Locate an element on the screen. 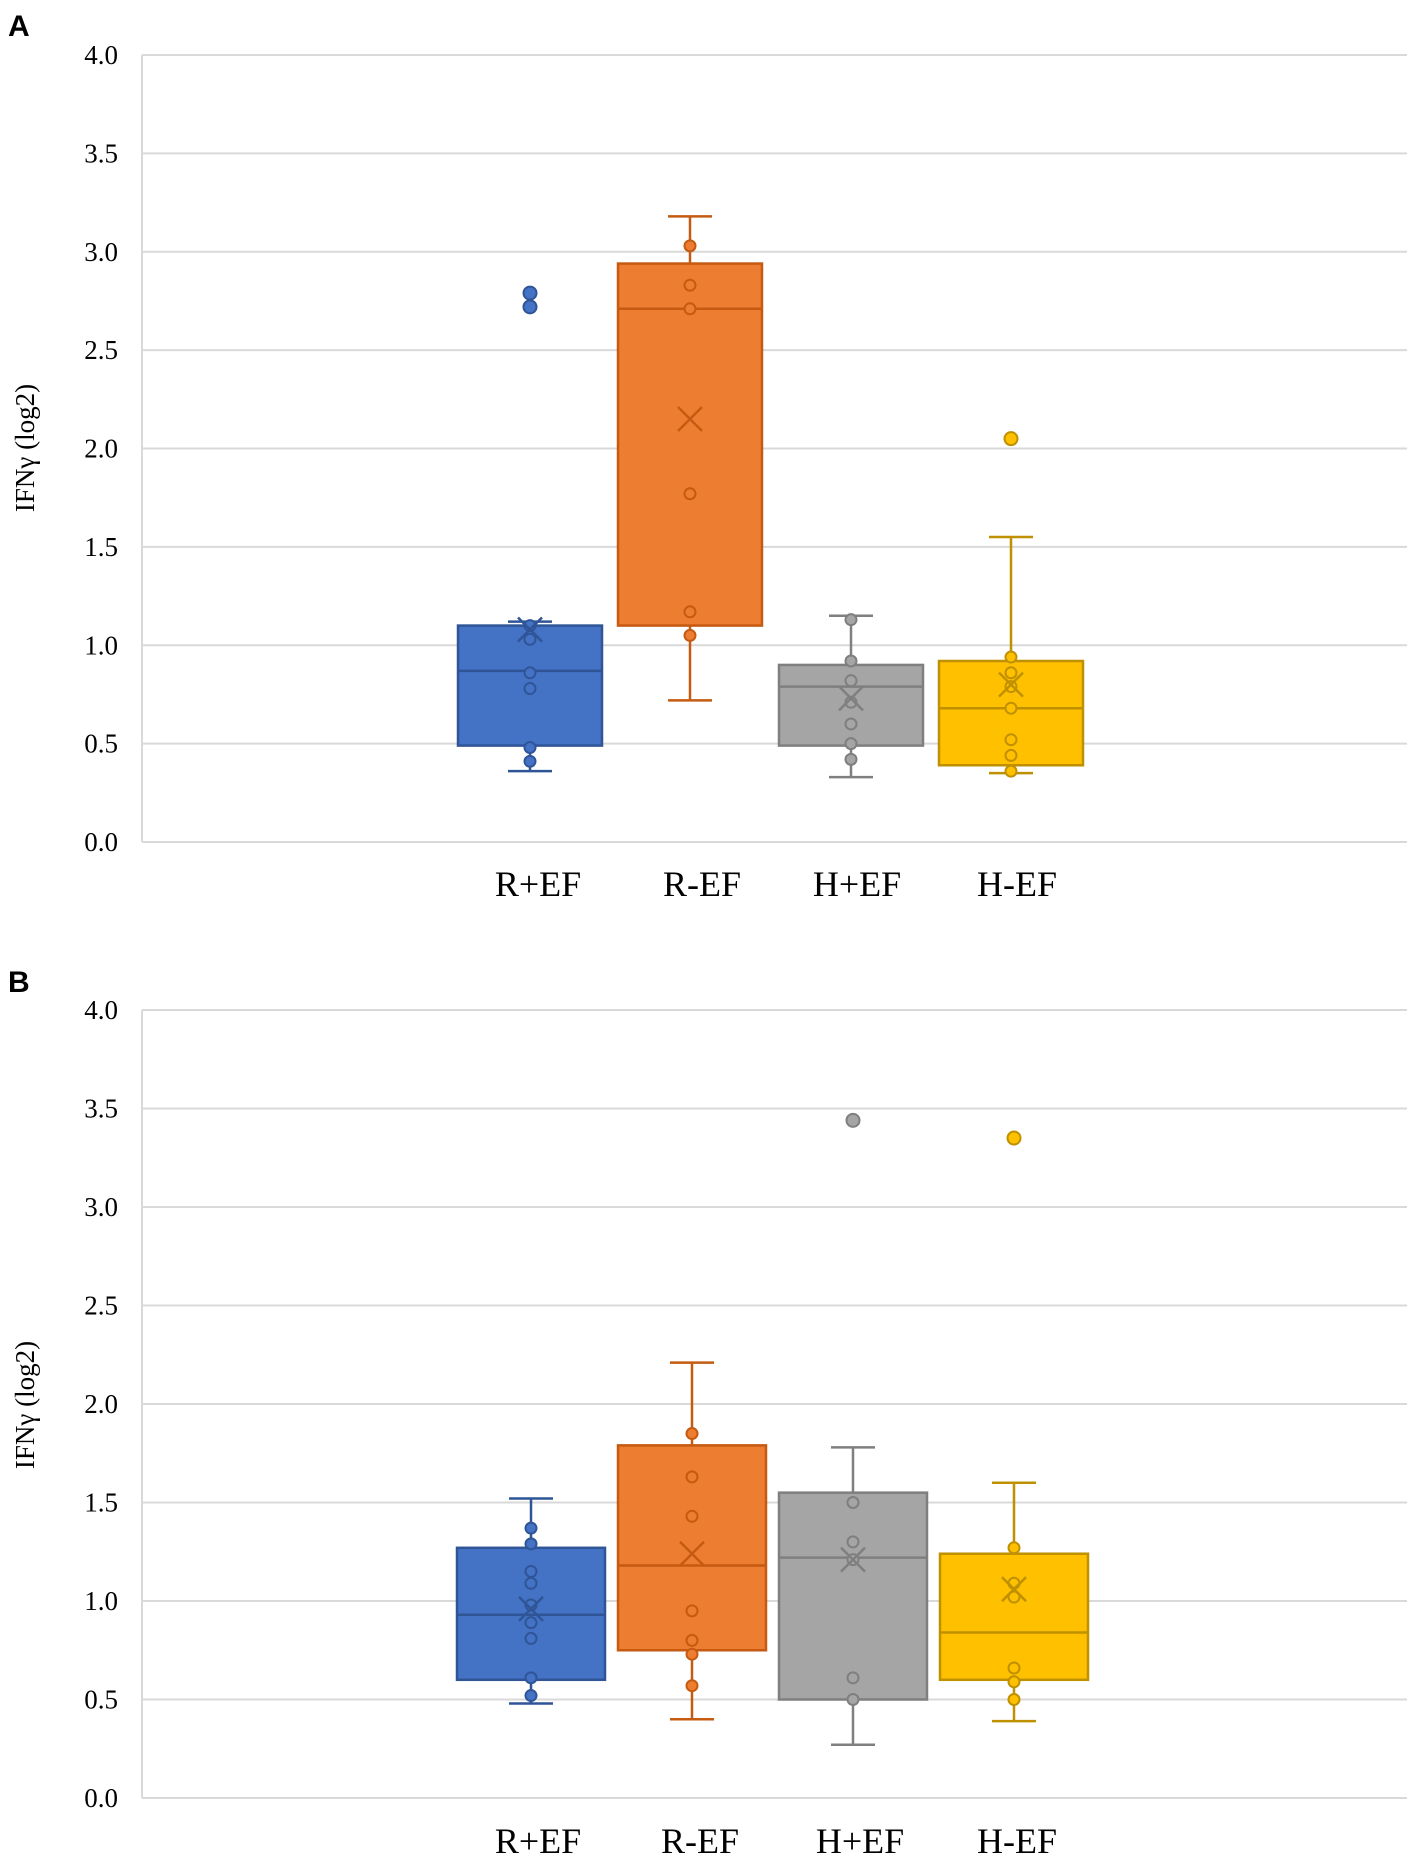 The width and height of the screenshot is (1418, 1869). panel-letter: B is located at coordinates (19, 982).